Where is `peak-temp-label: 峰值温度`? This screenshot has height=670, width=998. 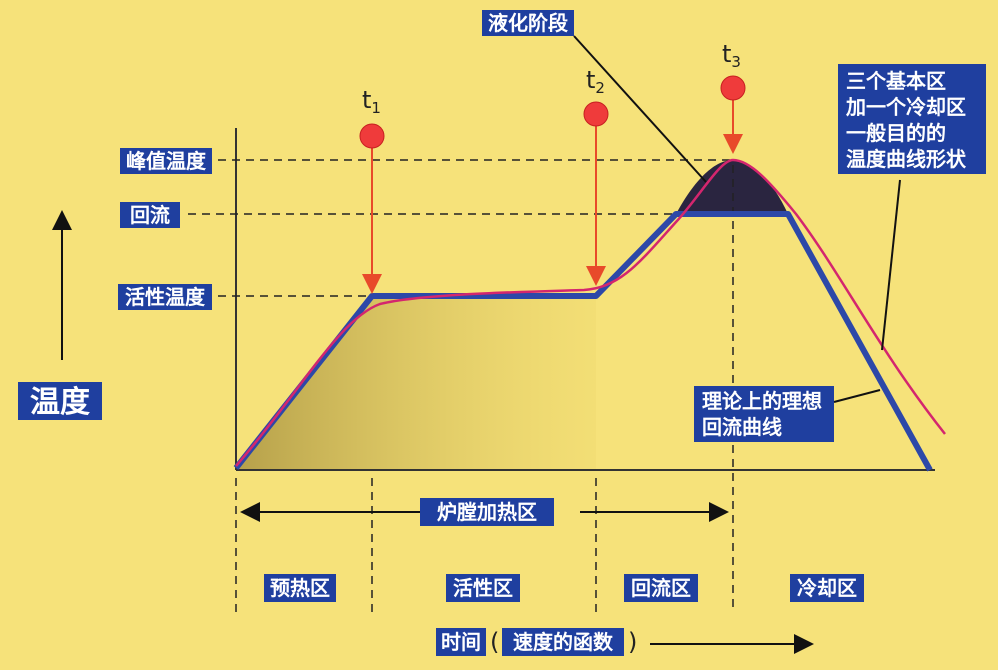
peak-temp-label: 峰值温度 is located at coordinates (166, 161).